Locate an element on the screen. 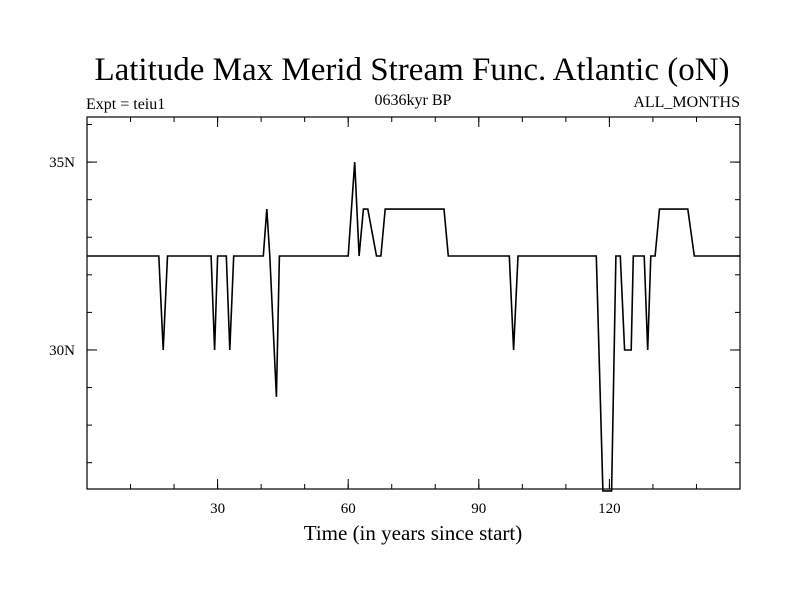 The height and width of the screenshot is (600, 800). y-tick-label: 35N is located at coordinates (62, 163).